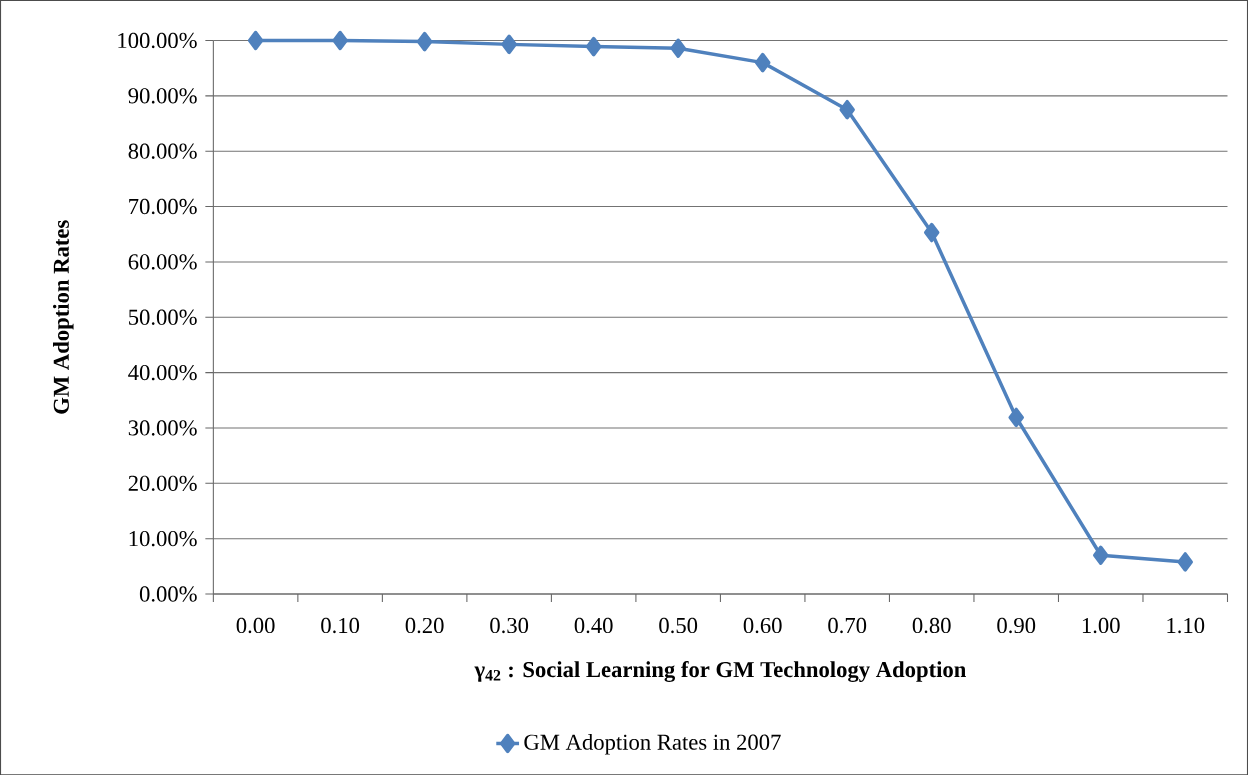 This screenshot has width=1248, height=775. Describe the element at coordinates (162, 151) in the screenshot. I see `y-tick-label: 80.00%` at that location.